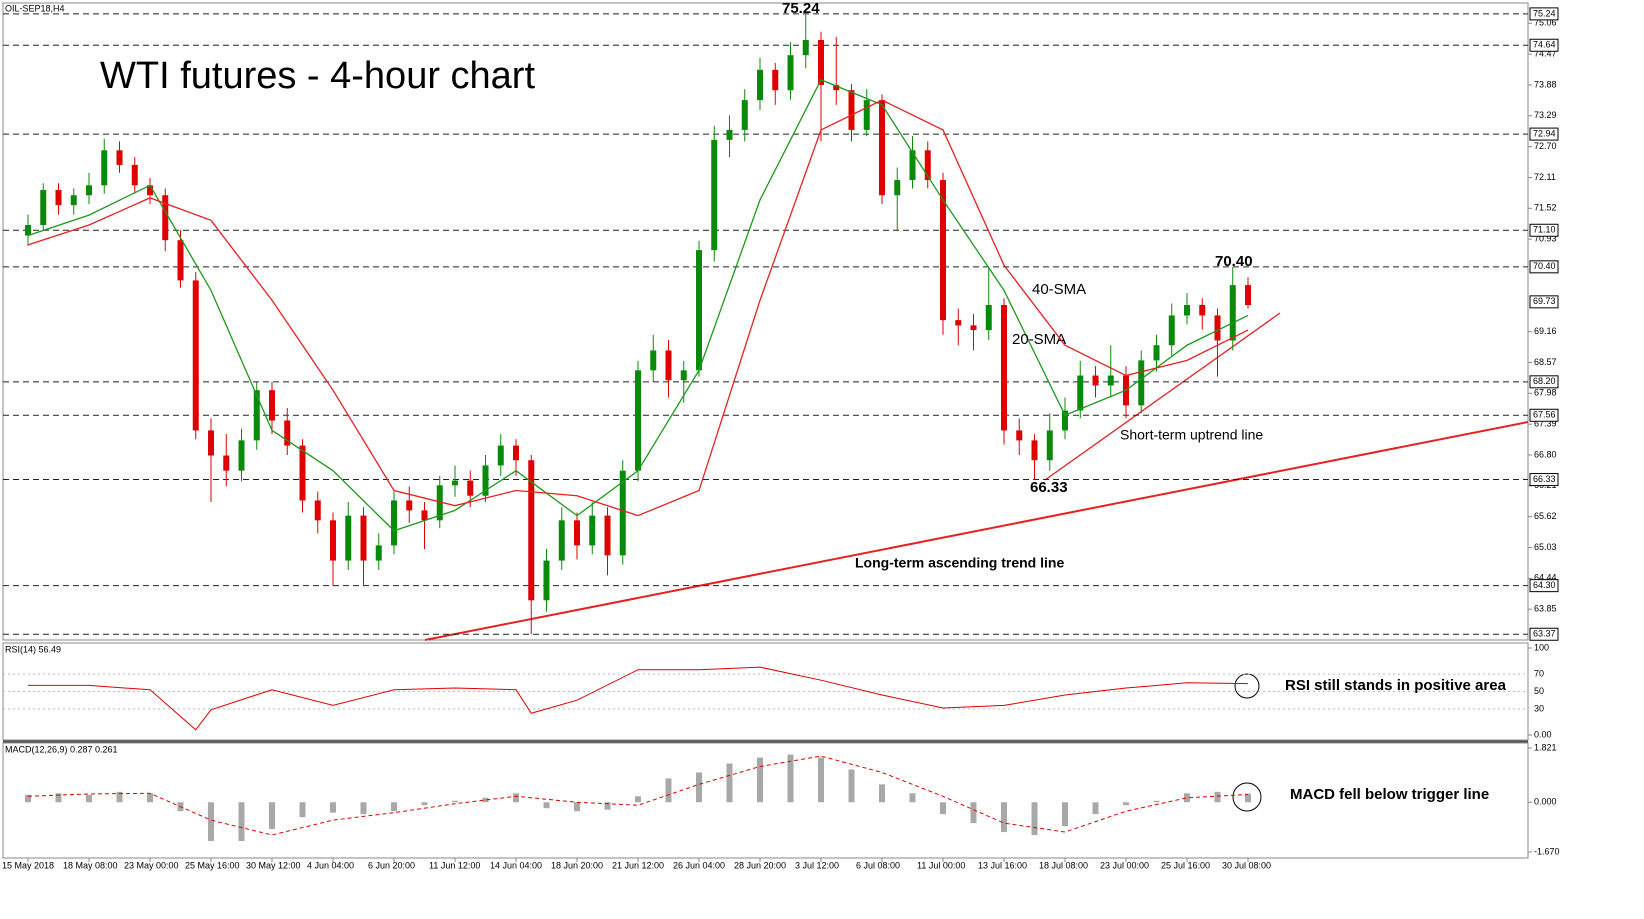 This screenshot has width=1644, height=919. What do you see at coordinates (1185, 865) in the screenshot?
I see `x-tick-label: 25 Jul 16:00` at bounding box center [1185, 865].